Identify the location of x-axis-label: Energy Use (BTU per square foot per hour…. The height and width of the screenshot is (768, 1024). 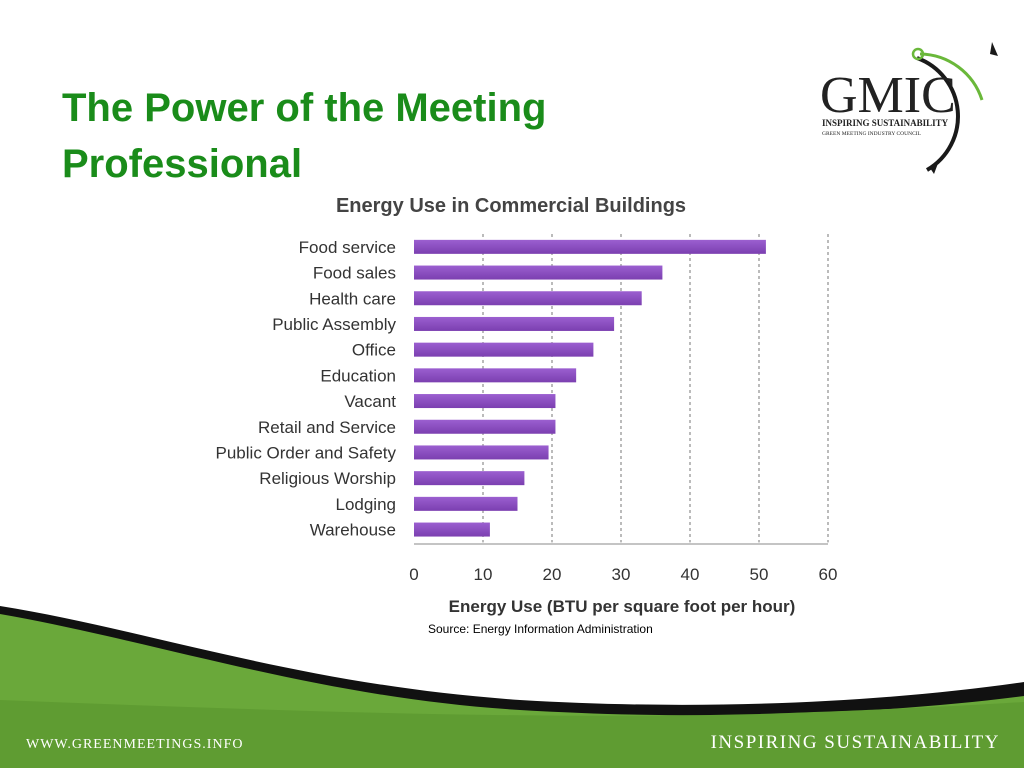
(622, 606).